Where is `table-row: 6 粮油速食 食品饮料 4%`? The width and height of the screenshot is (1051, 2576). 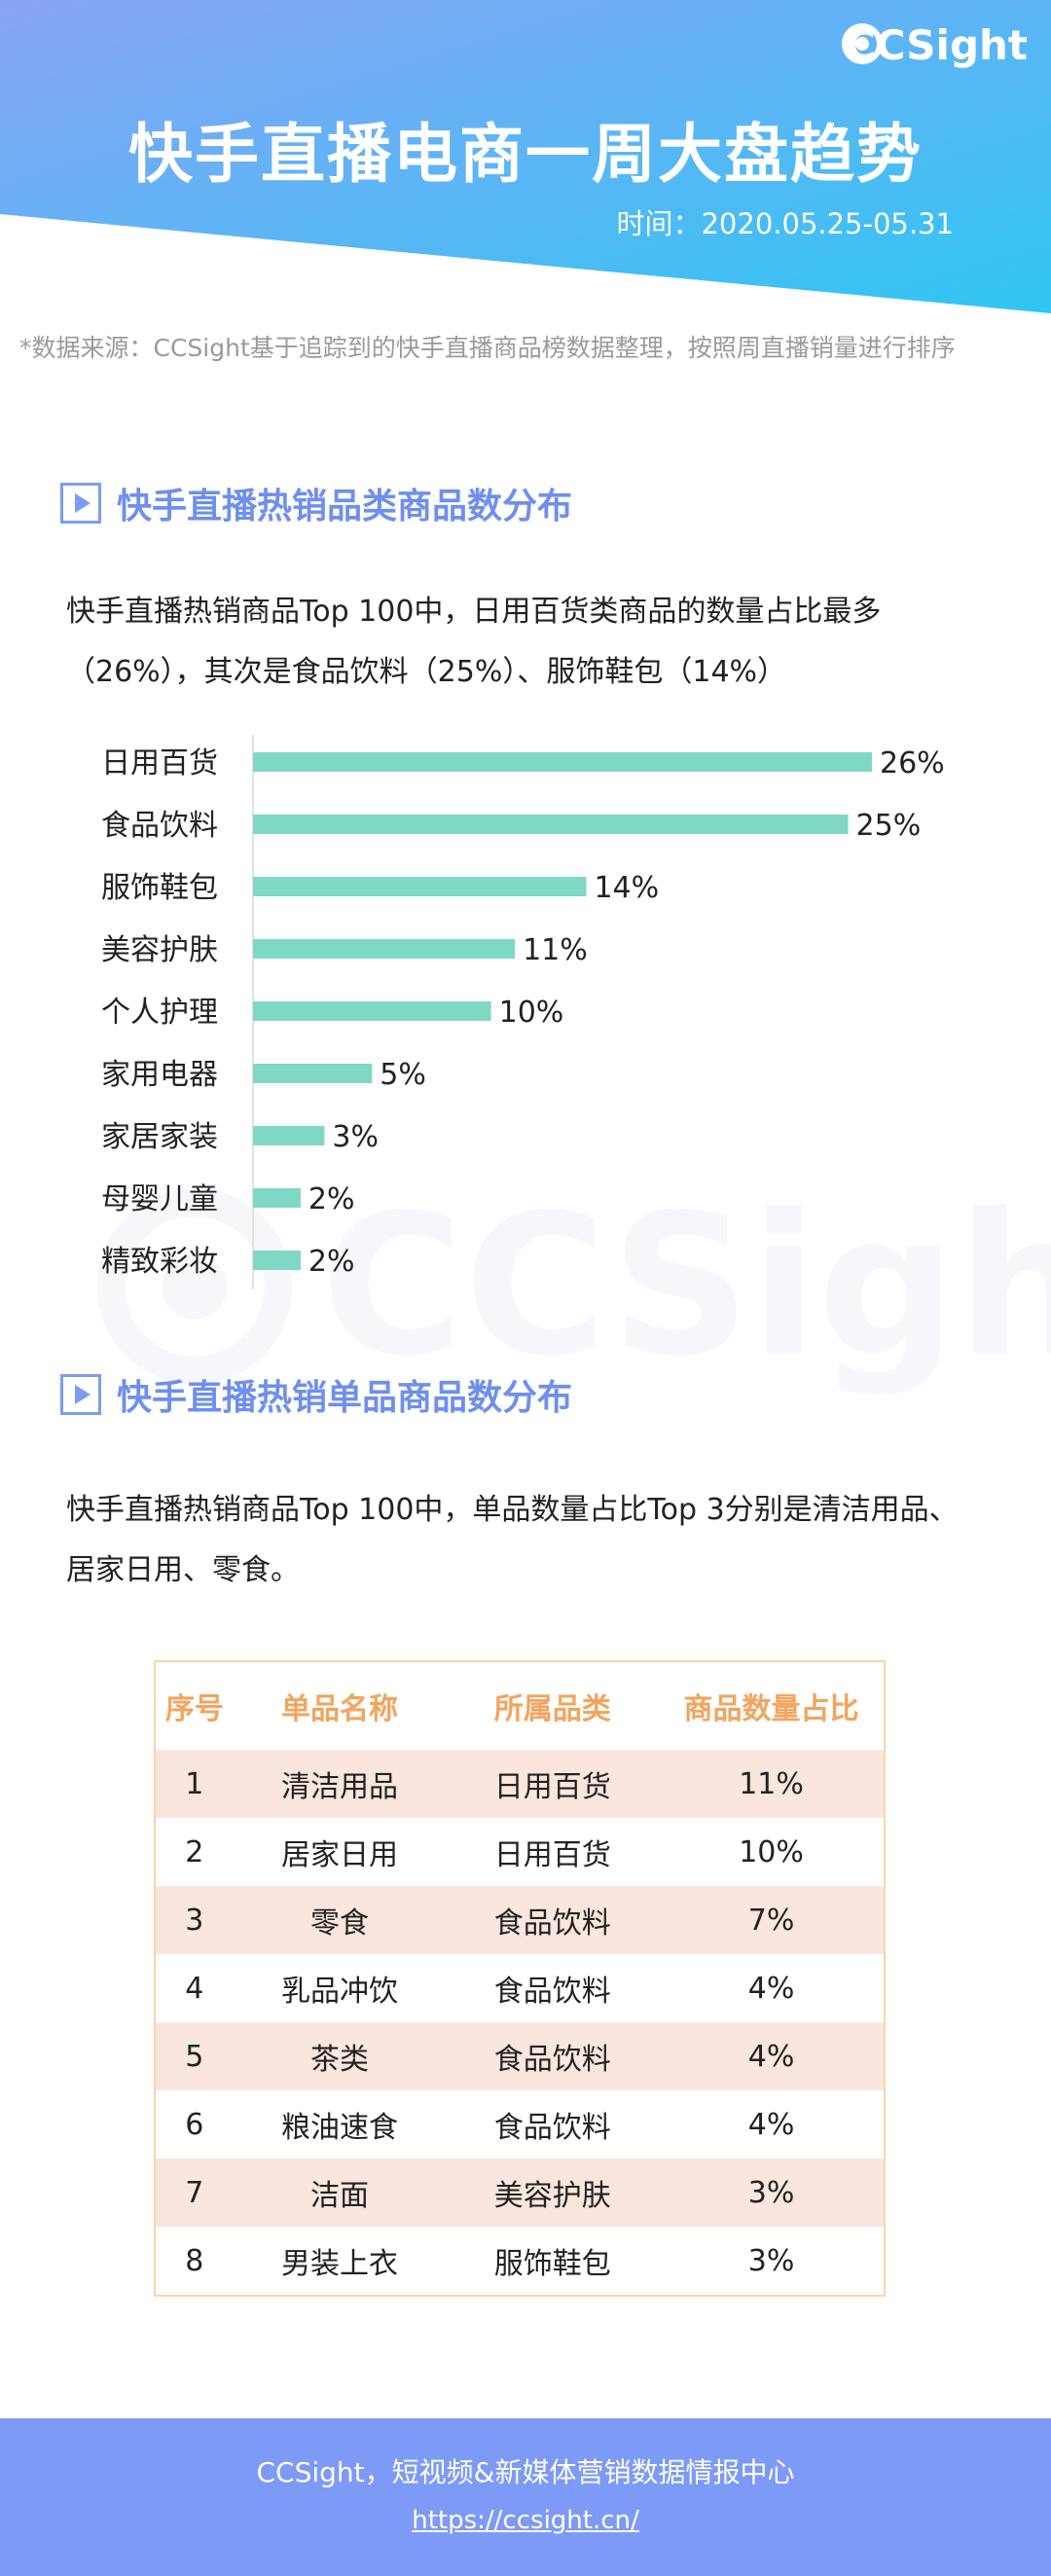 table-row: 6 粮油速食 食品饮料 4% is located at coordinates (520, 2124).